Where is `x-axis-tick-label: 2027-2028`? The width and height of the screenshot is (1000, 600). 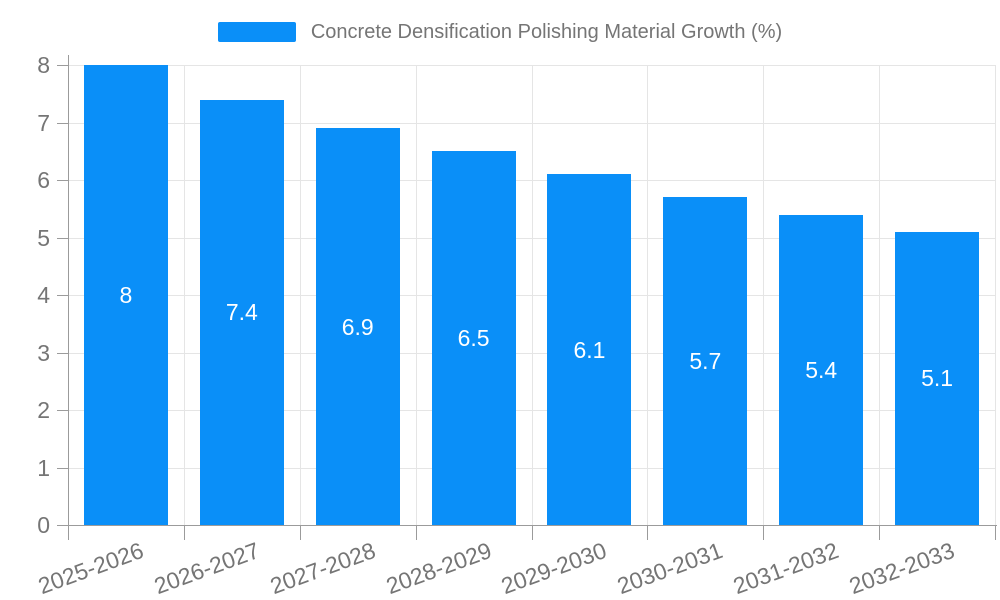
x-axis-tick-label: 2027-2028 is located at coordinates (322, 568).